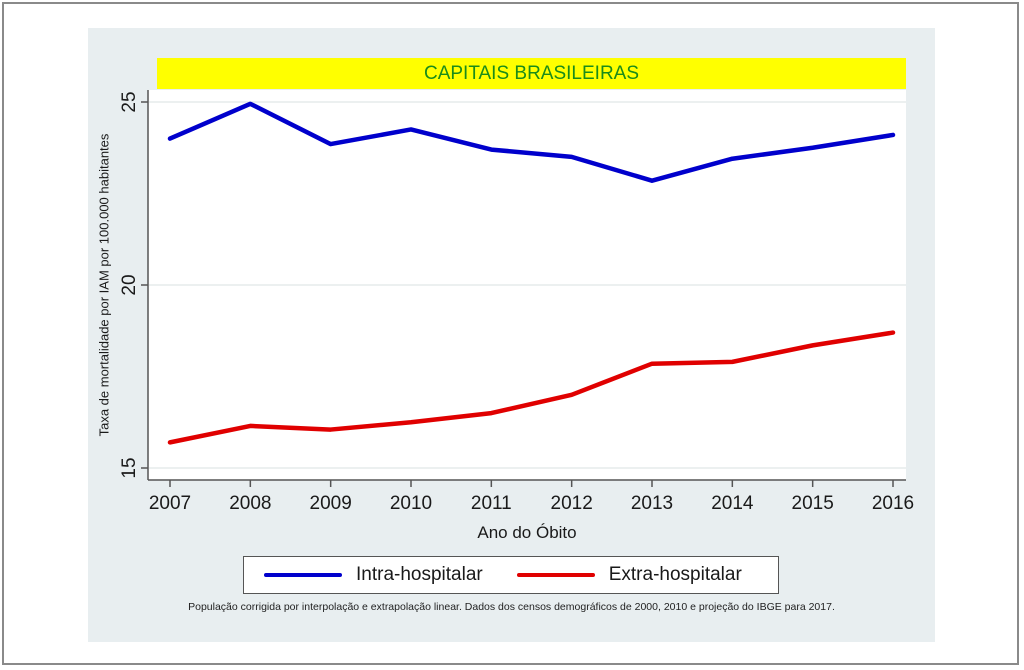 This screenshot has width=1024, height=670. Describe the element at coordinates (813, 503) in the screenshot. I see `x-tick-label: 2015` at that location.